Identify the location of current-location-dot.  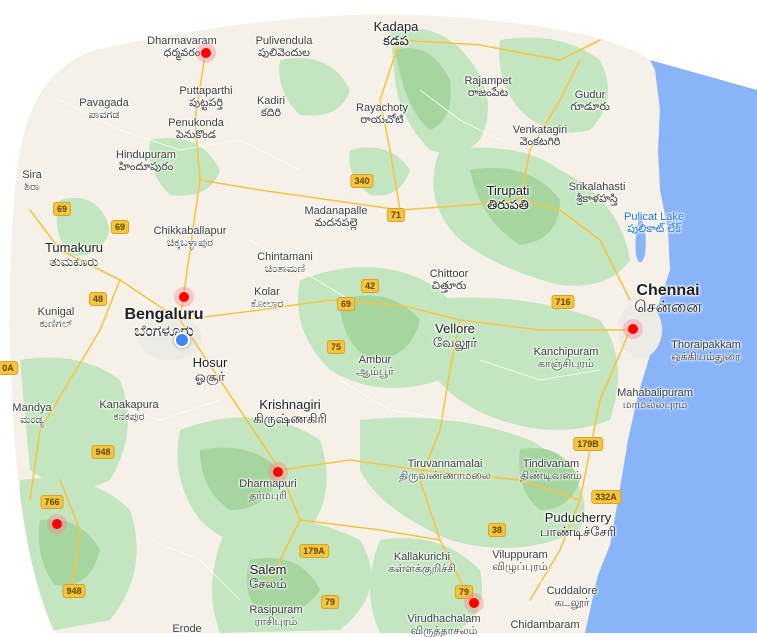
(182, 340).